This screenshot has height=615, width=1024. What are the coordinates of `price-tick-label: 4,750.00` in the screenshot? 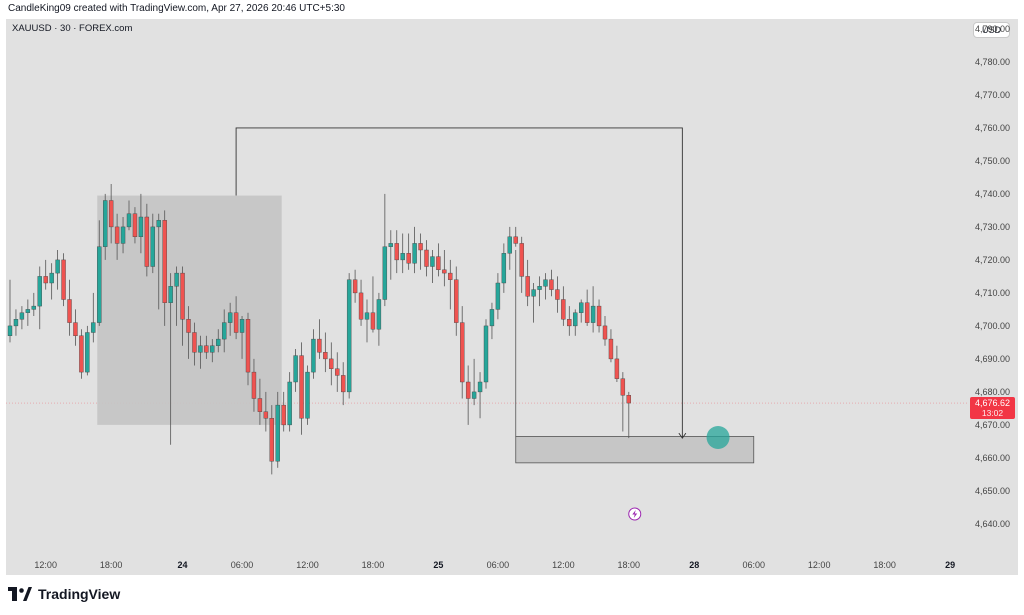 It's located at (993, 160).